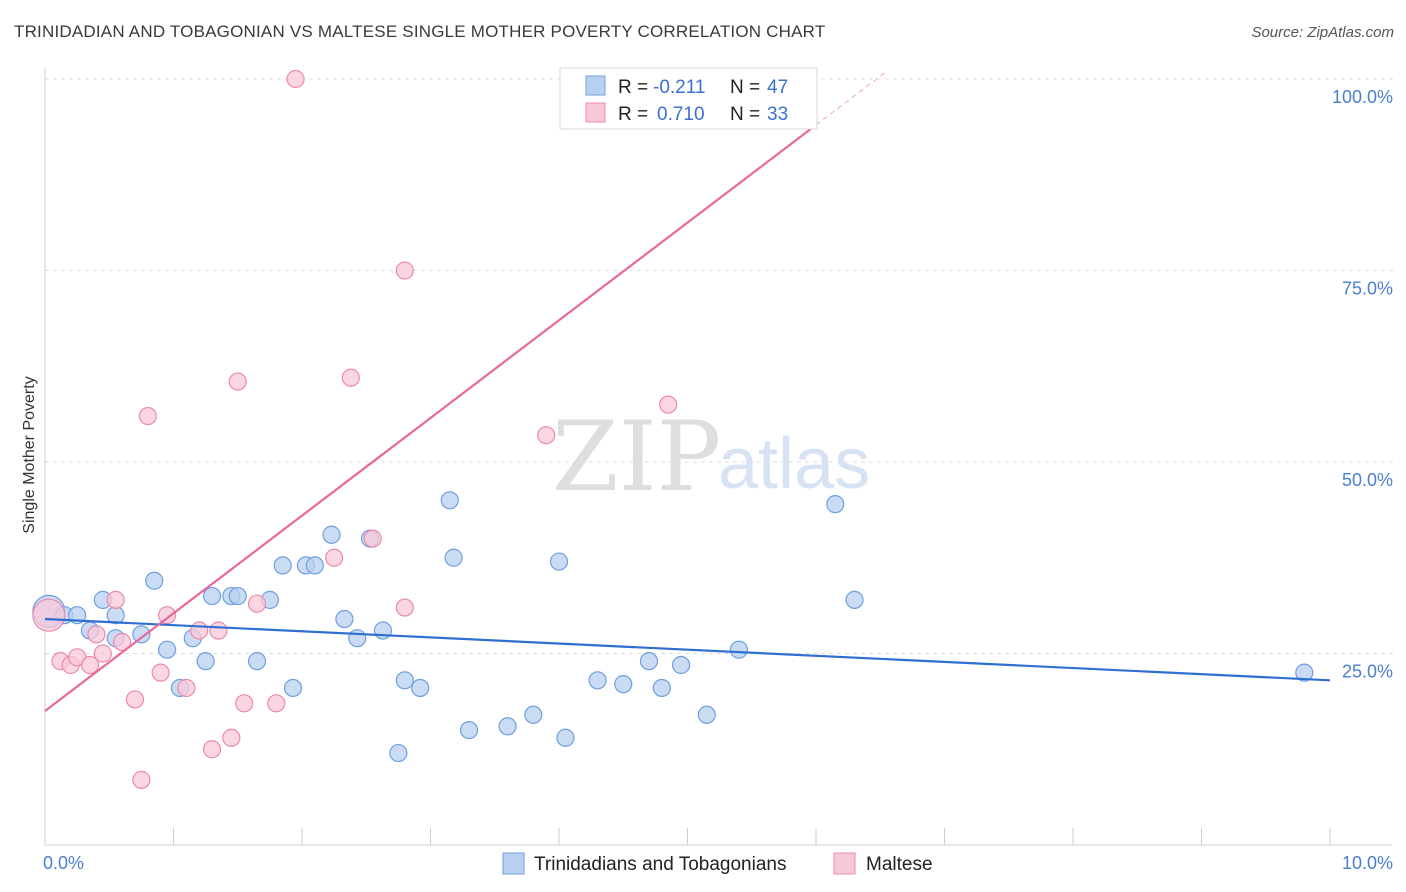  I want to click on watermark-atlas: atlas, so click(794, 464).